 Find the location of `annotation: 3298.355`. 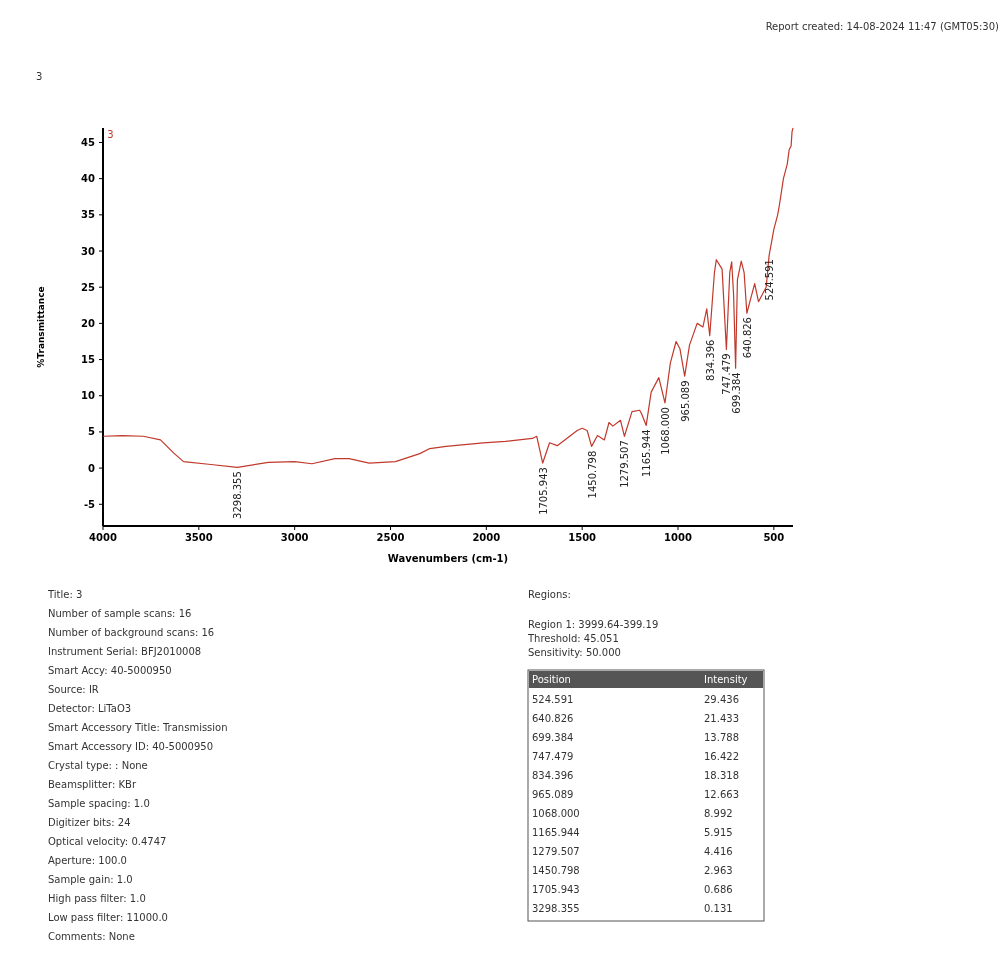

annotation: 3298.355 is located at coordinates (238, 495).